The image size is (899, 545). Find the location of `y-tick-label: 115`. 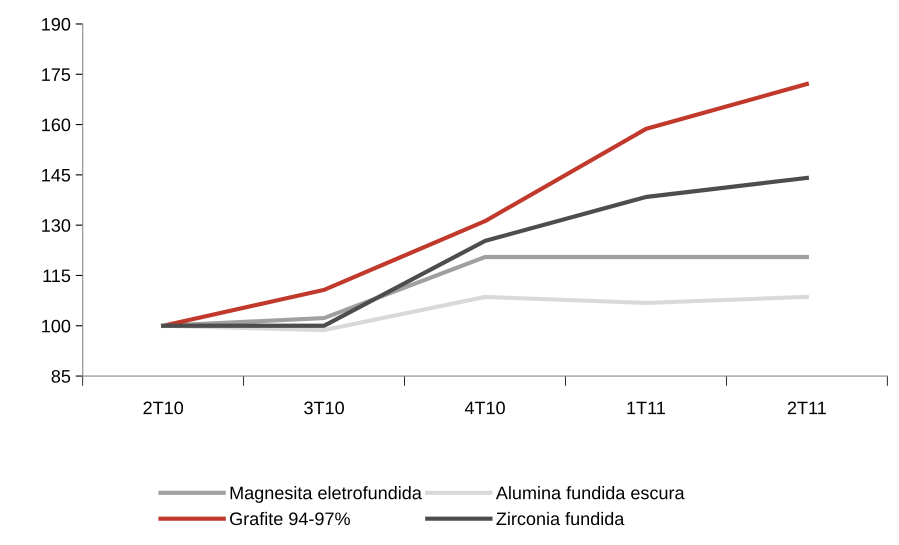

y-tick-label: 115 is located at coordinates (56, 276).